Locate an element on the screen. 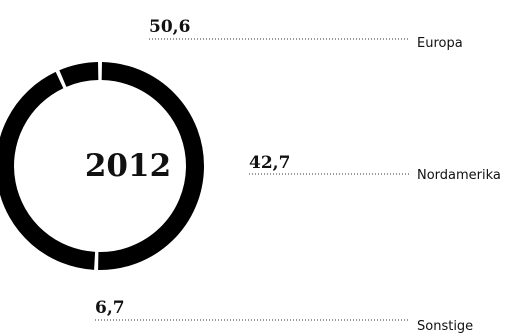 The image size is (519, 333). center-year-label: 2012 is located at coordinates (128, 166).